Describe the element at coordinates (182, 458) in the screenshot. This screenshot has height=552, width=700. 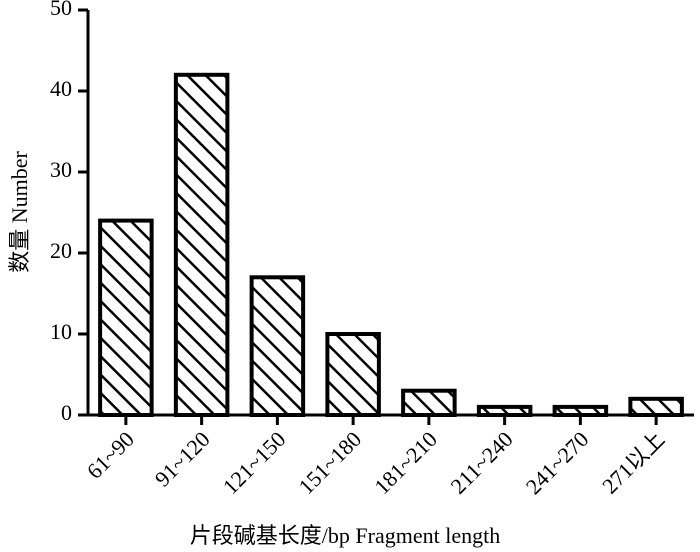
I see `x-tick-label: 91~120` at that location.